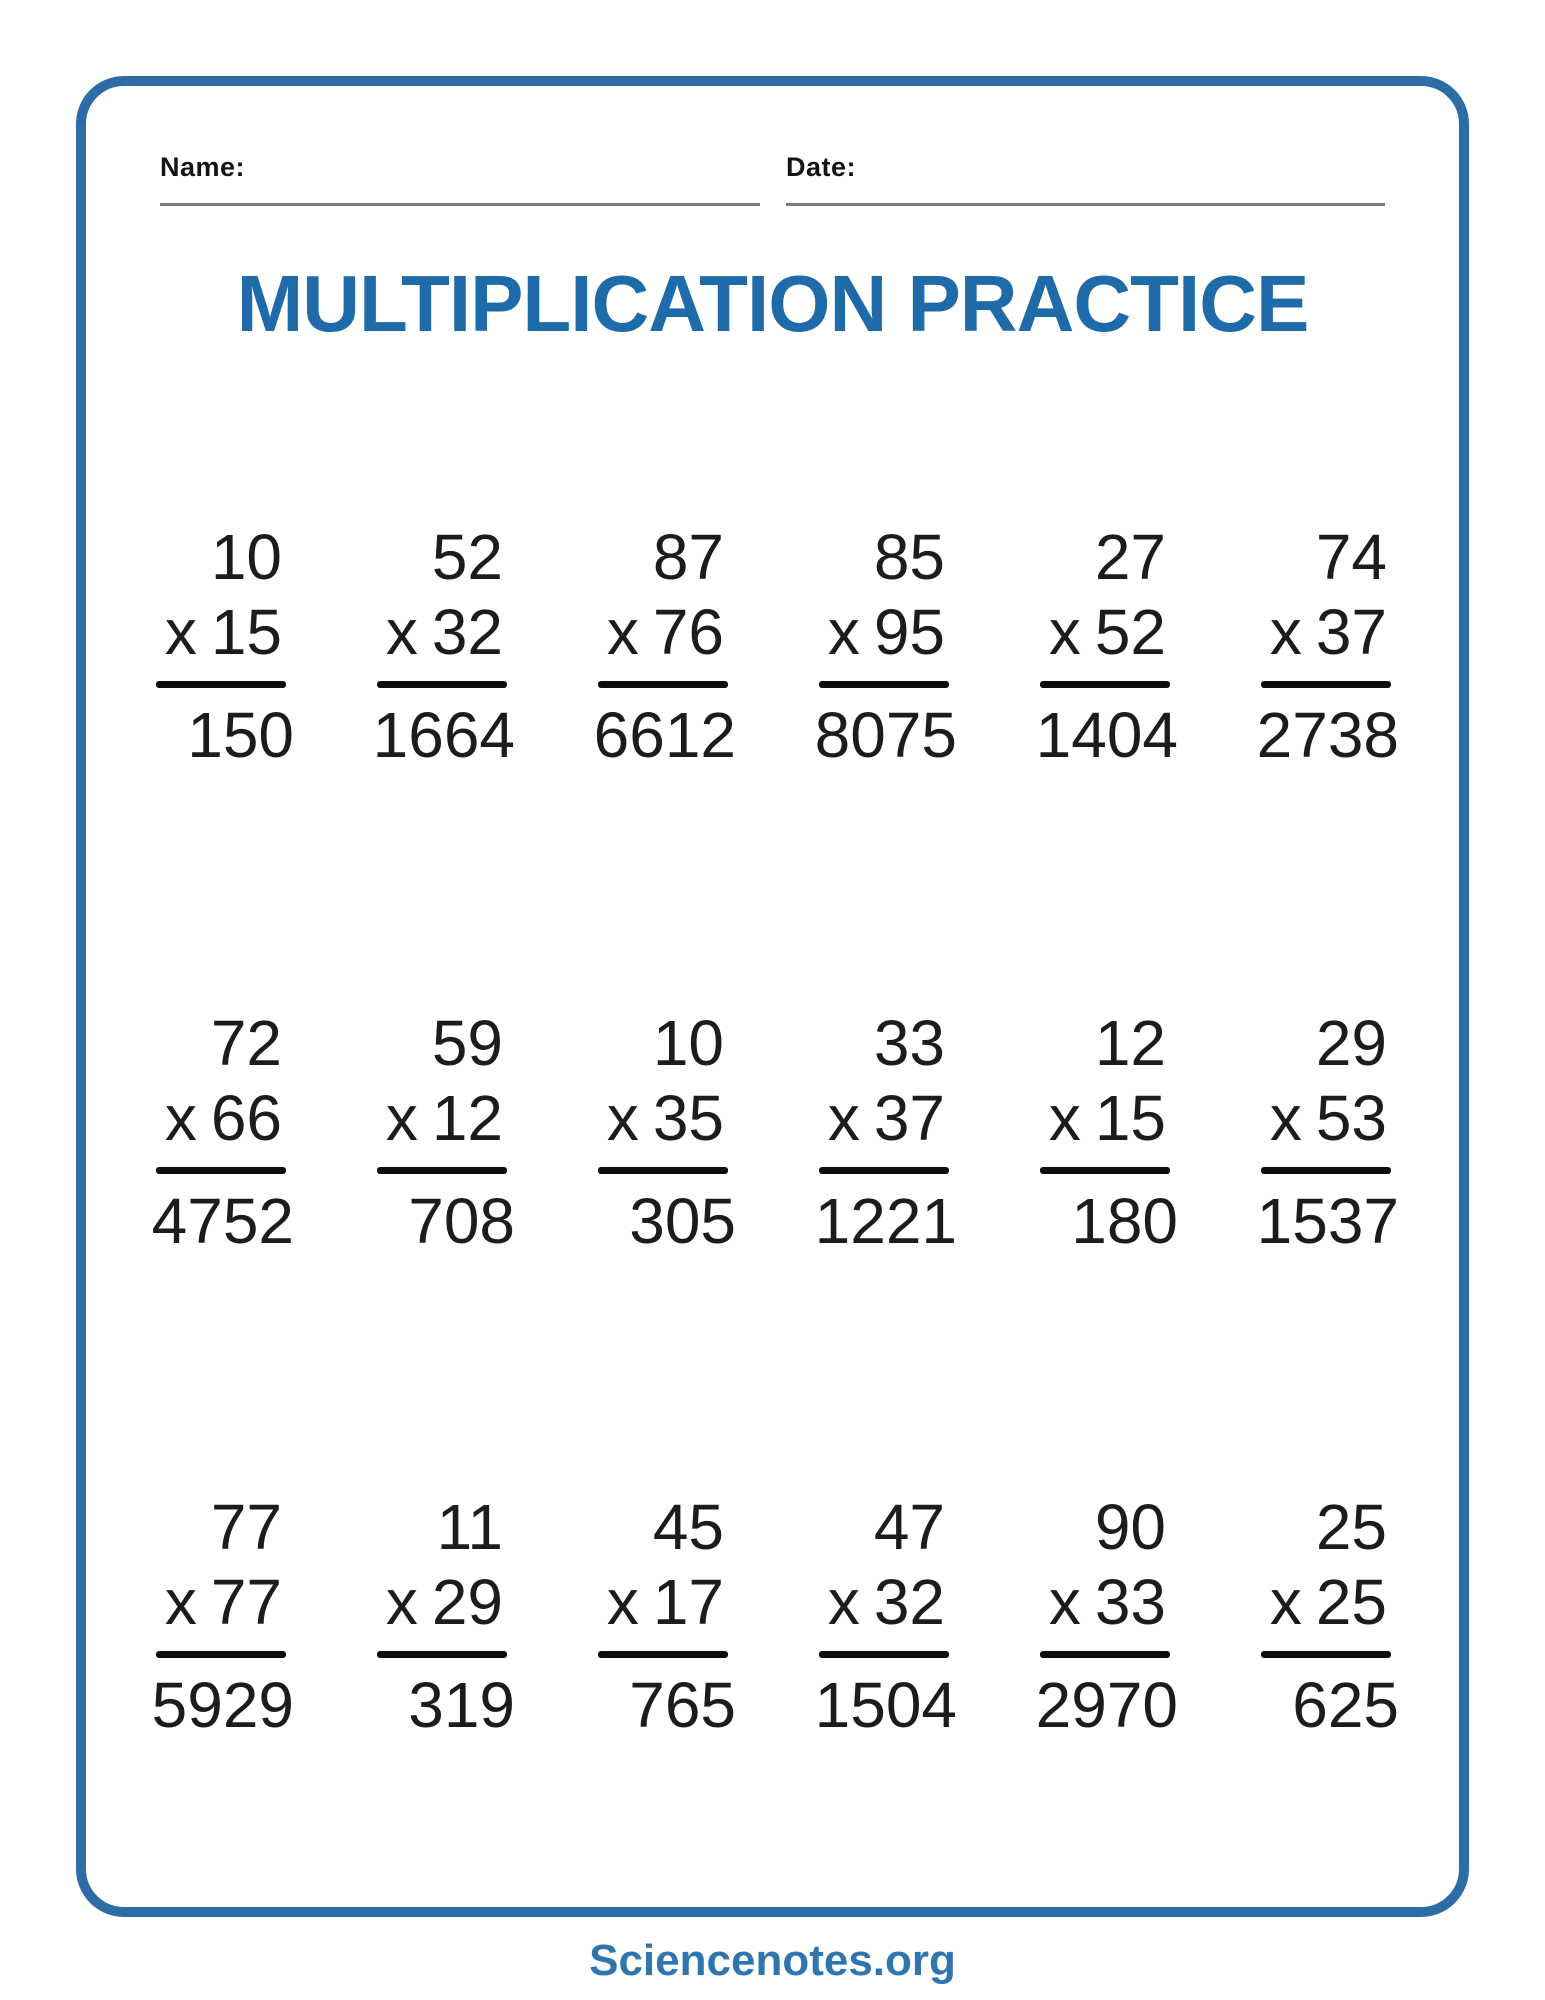  I want to click on multiplication-problem: 77 x 77 5929, so click(223, 1613).